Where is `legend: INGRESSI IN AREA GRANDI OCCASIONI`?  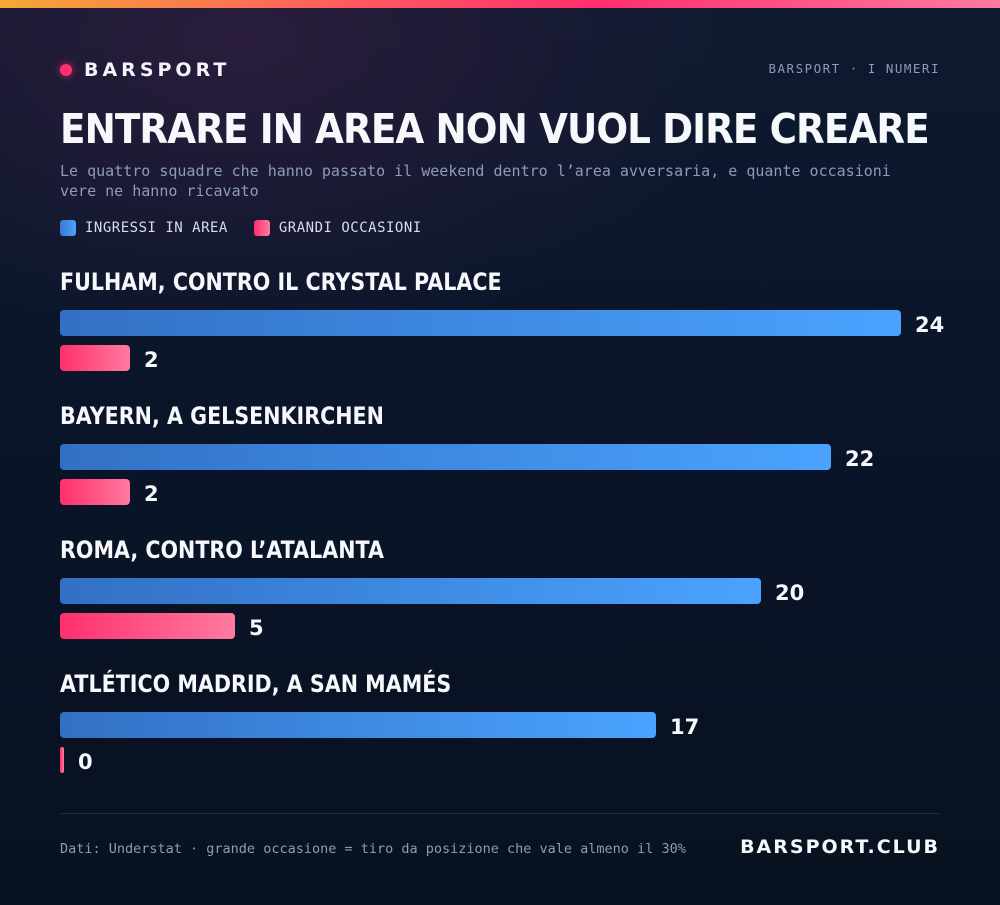
legend: INGRESSI IN AREA GRANDI OCCASIONI is located at coordinates (254, 228).